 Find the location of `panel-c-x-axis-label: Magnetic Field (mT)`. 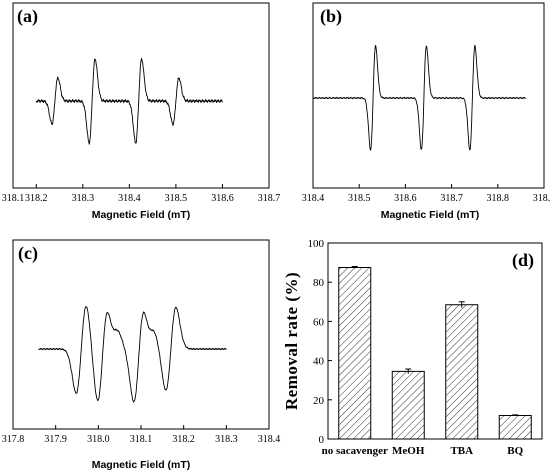

panel-c-x-axis-label: Magnetic Field (mT) is located at coordinates (141, 465).